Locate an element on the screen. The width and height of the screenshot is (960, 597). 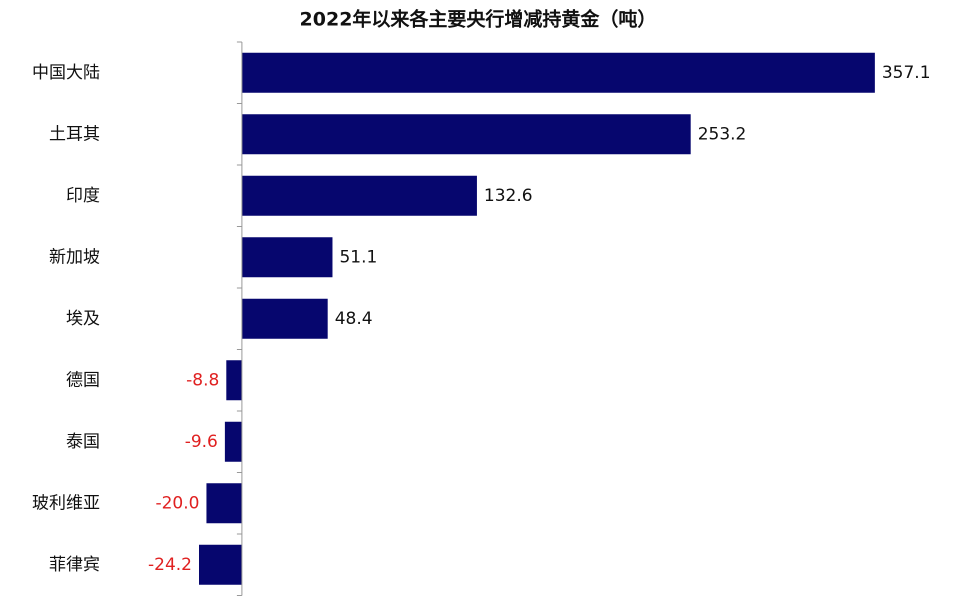
y-tick-label: 泰国 is located at coordinates (83, 442).